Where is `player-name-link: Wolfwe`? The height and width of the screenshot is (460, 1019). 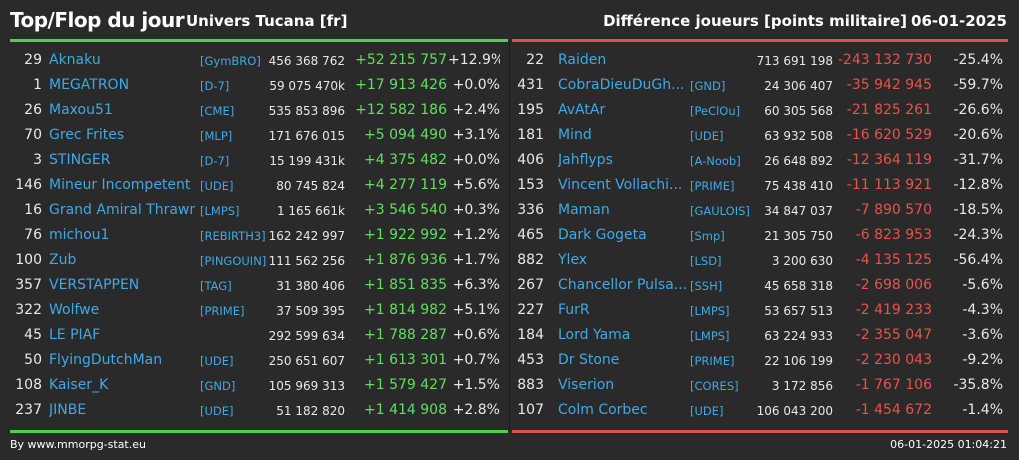
player-name-link: Wolfwe is located at coordinates (74, 310).